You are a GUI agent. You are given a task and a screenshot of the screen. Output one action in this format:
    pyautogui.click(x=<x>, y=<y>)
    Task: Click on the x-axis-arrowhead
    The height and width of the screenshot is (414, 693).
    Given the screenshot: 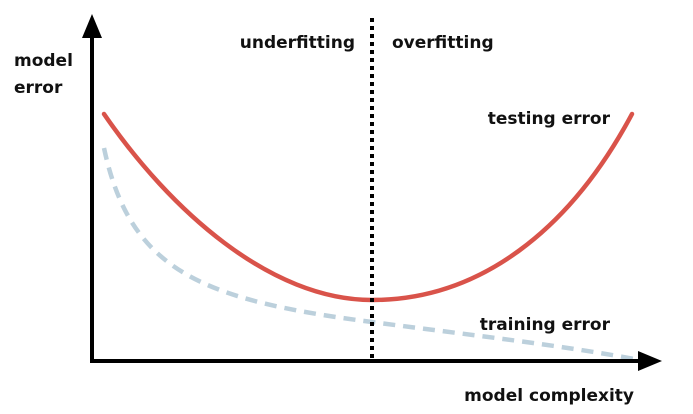 What is the action you would take?
    pyautogui.click(x=650, y=361)
    